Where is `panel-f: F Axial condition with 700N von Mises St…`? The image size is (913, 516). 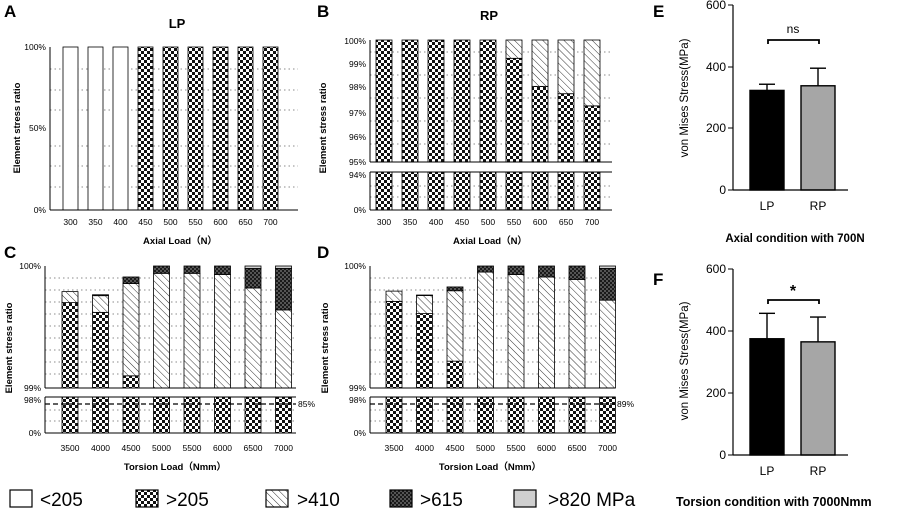
panel-f: F Axial condition with 700N von Mises St… is located at coordinates (759, 355).